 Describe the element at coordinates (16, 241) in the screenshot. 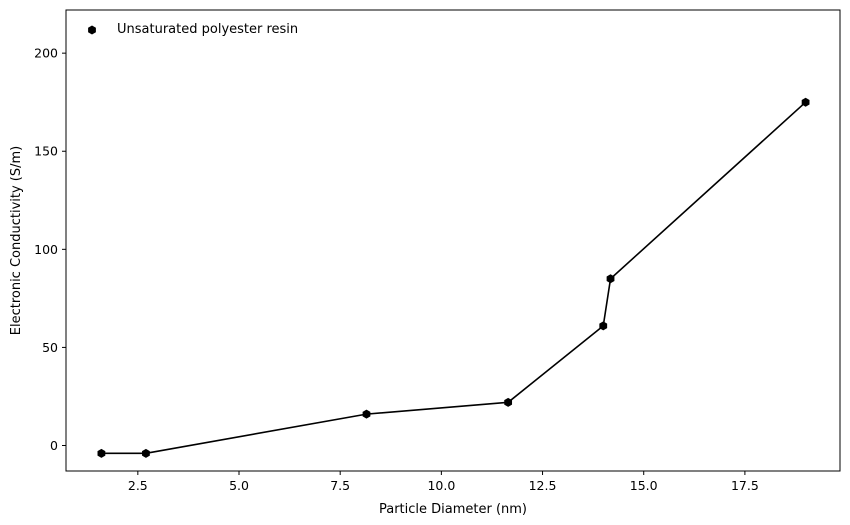

I see `y-axis-label: Electronic Conductivity (S/m)` at that location.